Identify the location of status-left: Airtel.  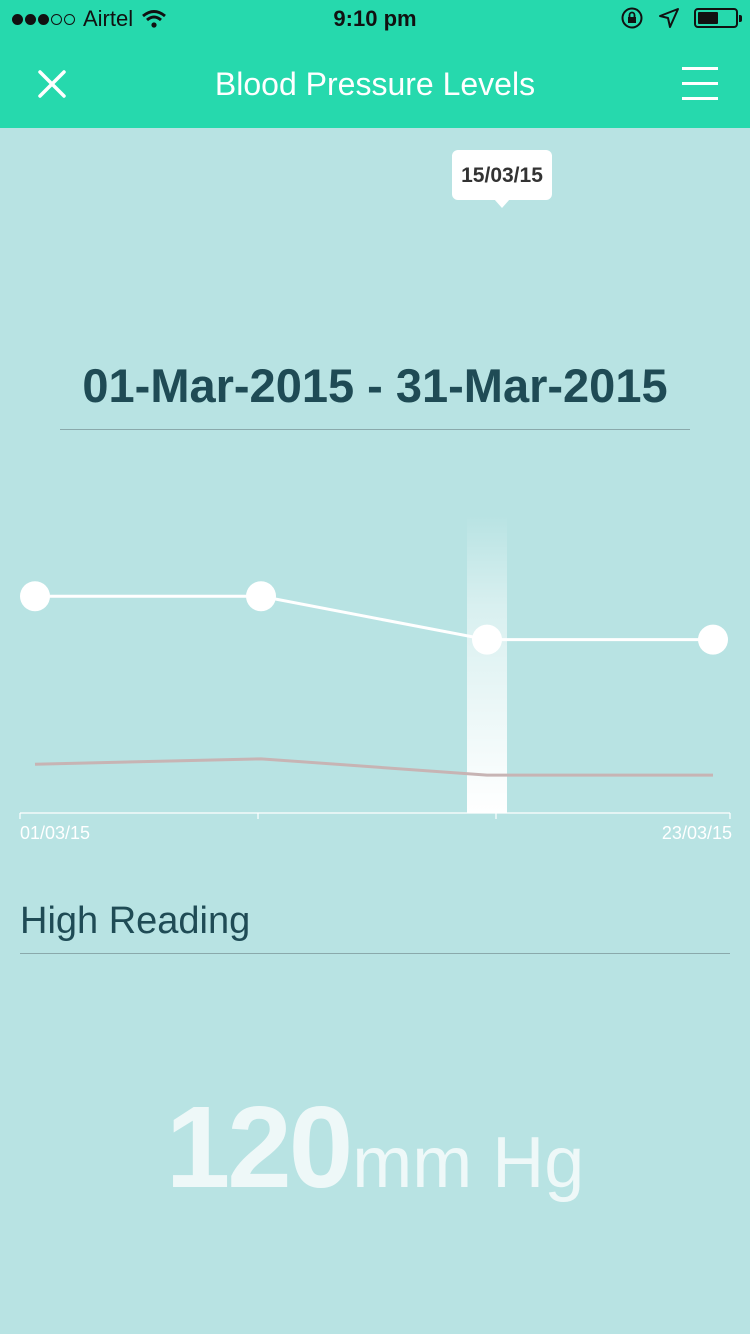
(89, 19).